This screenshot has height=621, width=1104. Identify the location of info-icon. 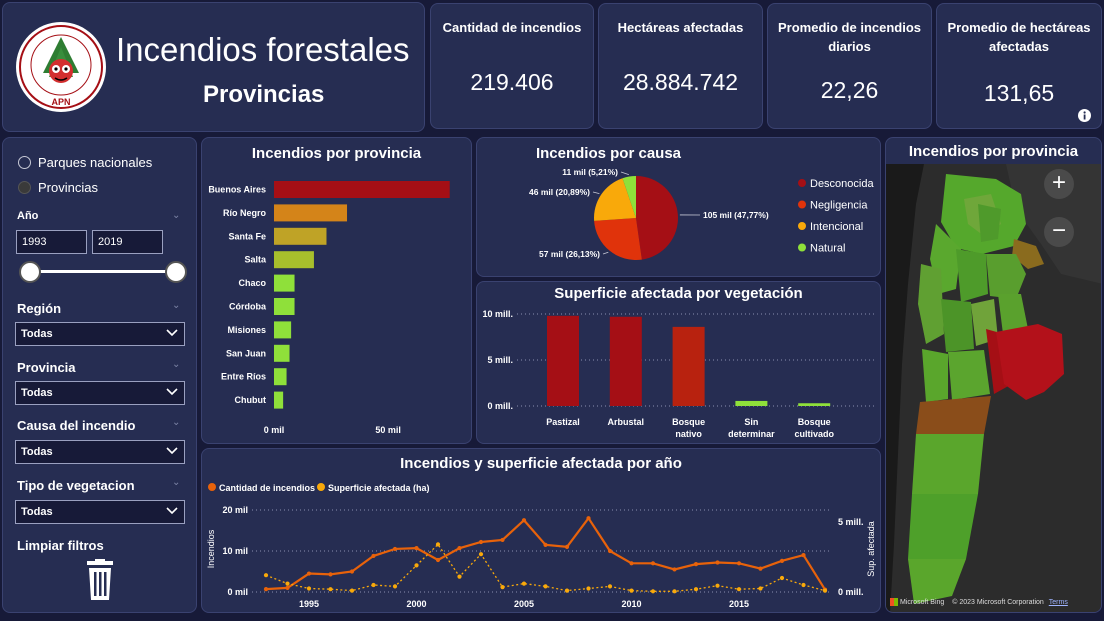
(1084, 115).